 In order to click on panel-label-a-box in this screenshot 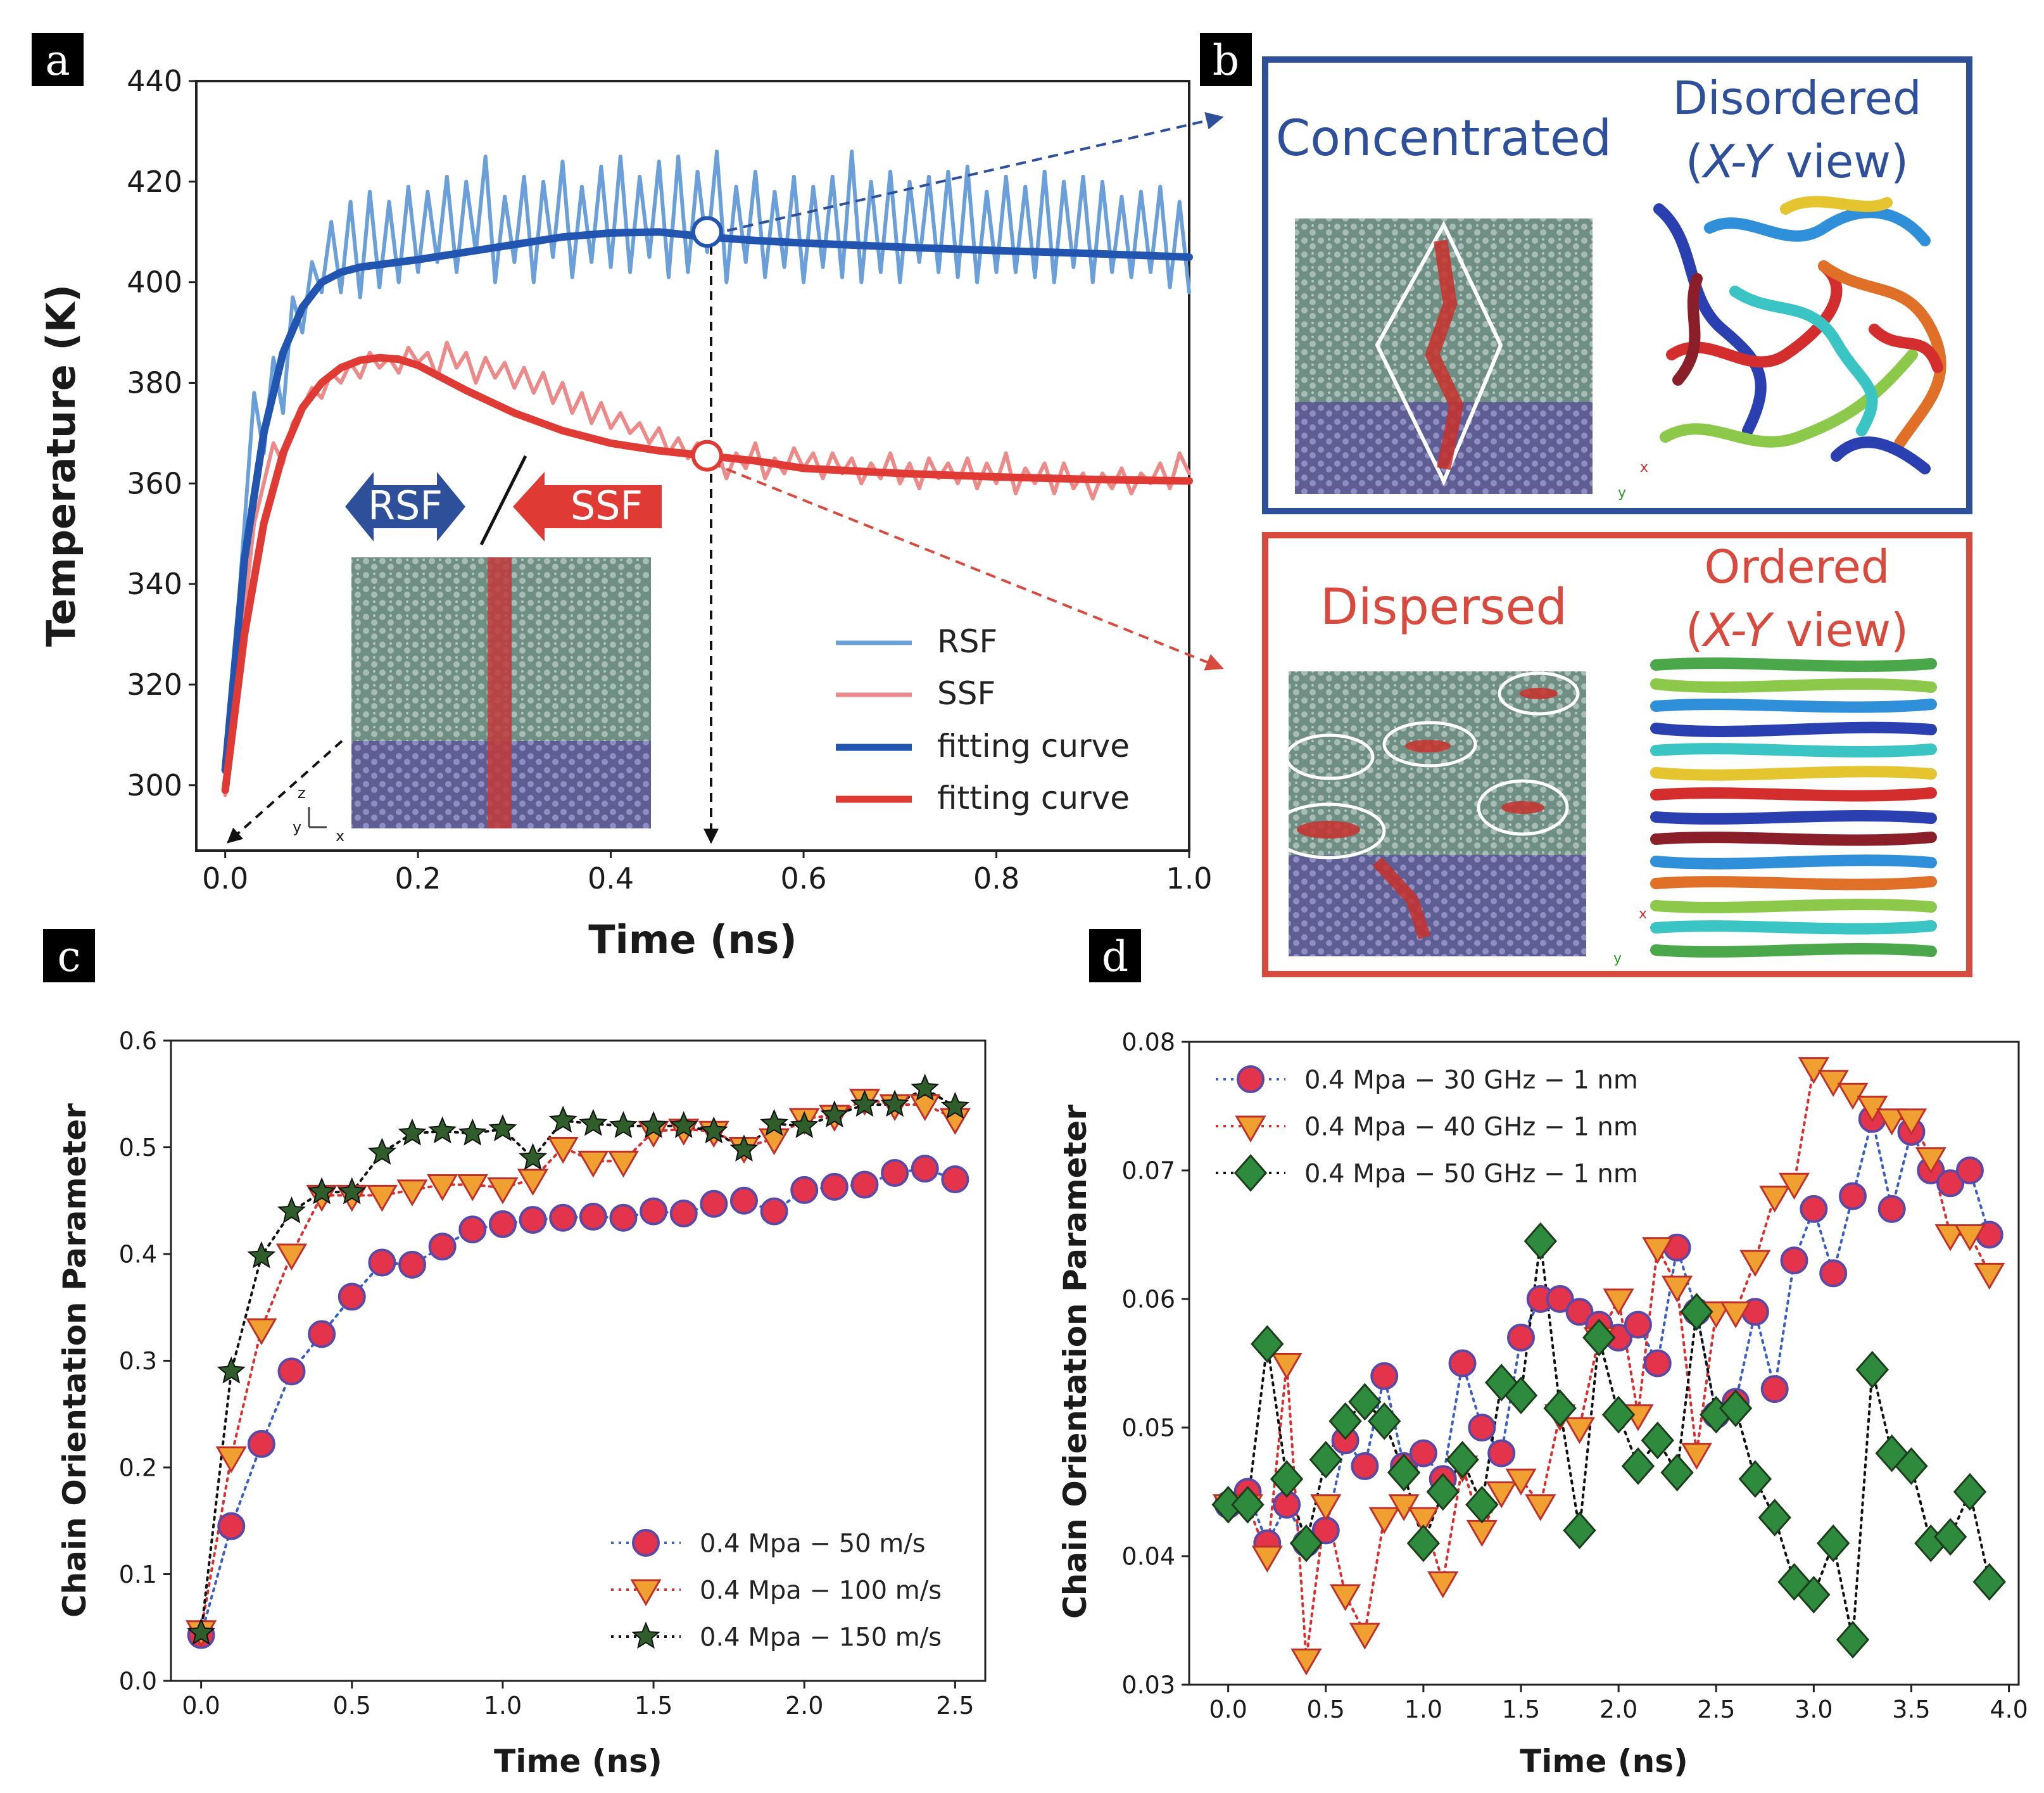, I will do `click(58, 60)`.